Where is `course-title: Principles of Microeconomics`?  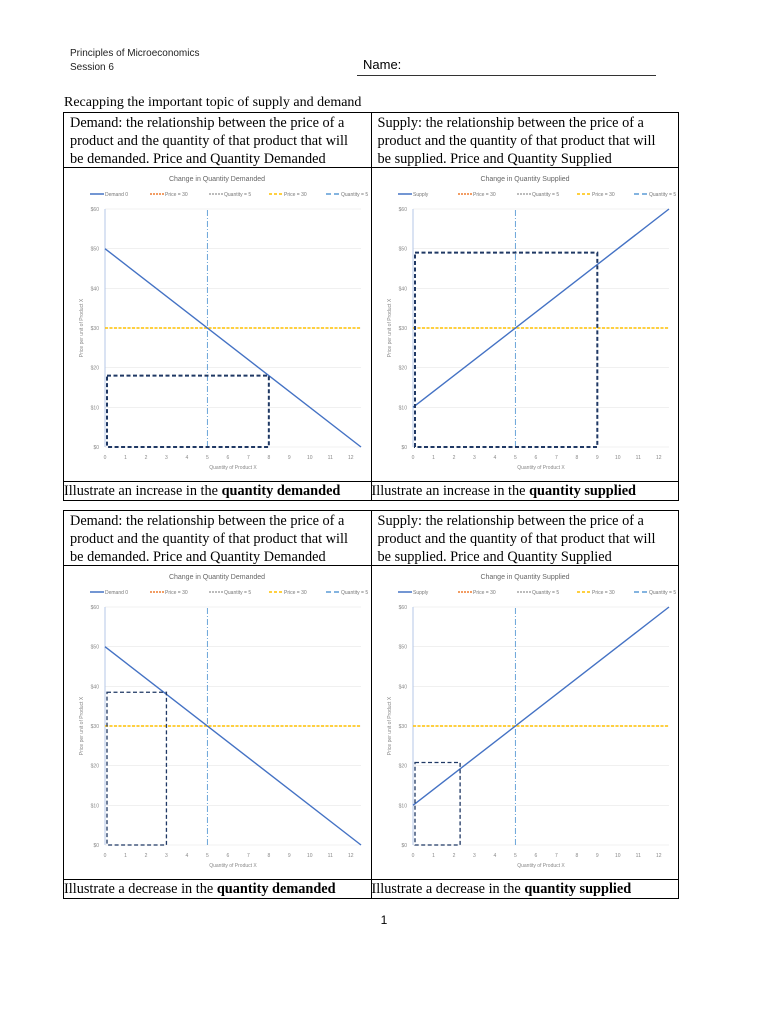
course-title: Principles of Microeconomics is located at coordinates (135, 53).